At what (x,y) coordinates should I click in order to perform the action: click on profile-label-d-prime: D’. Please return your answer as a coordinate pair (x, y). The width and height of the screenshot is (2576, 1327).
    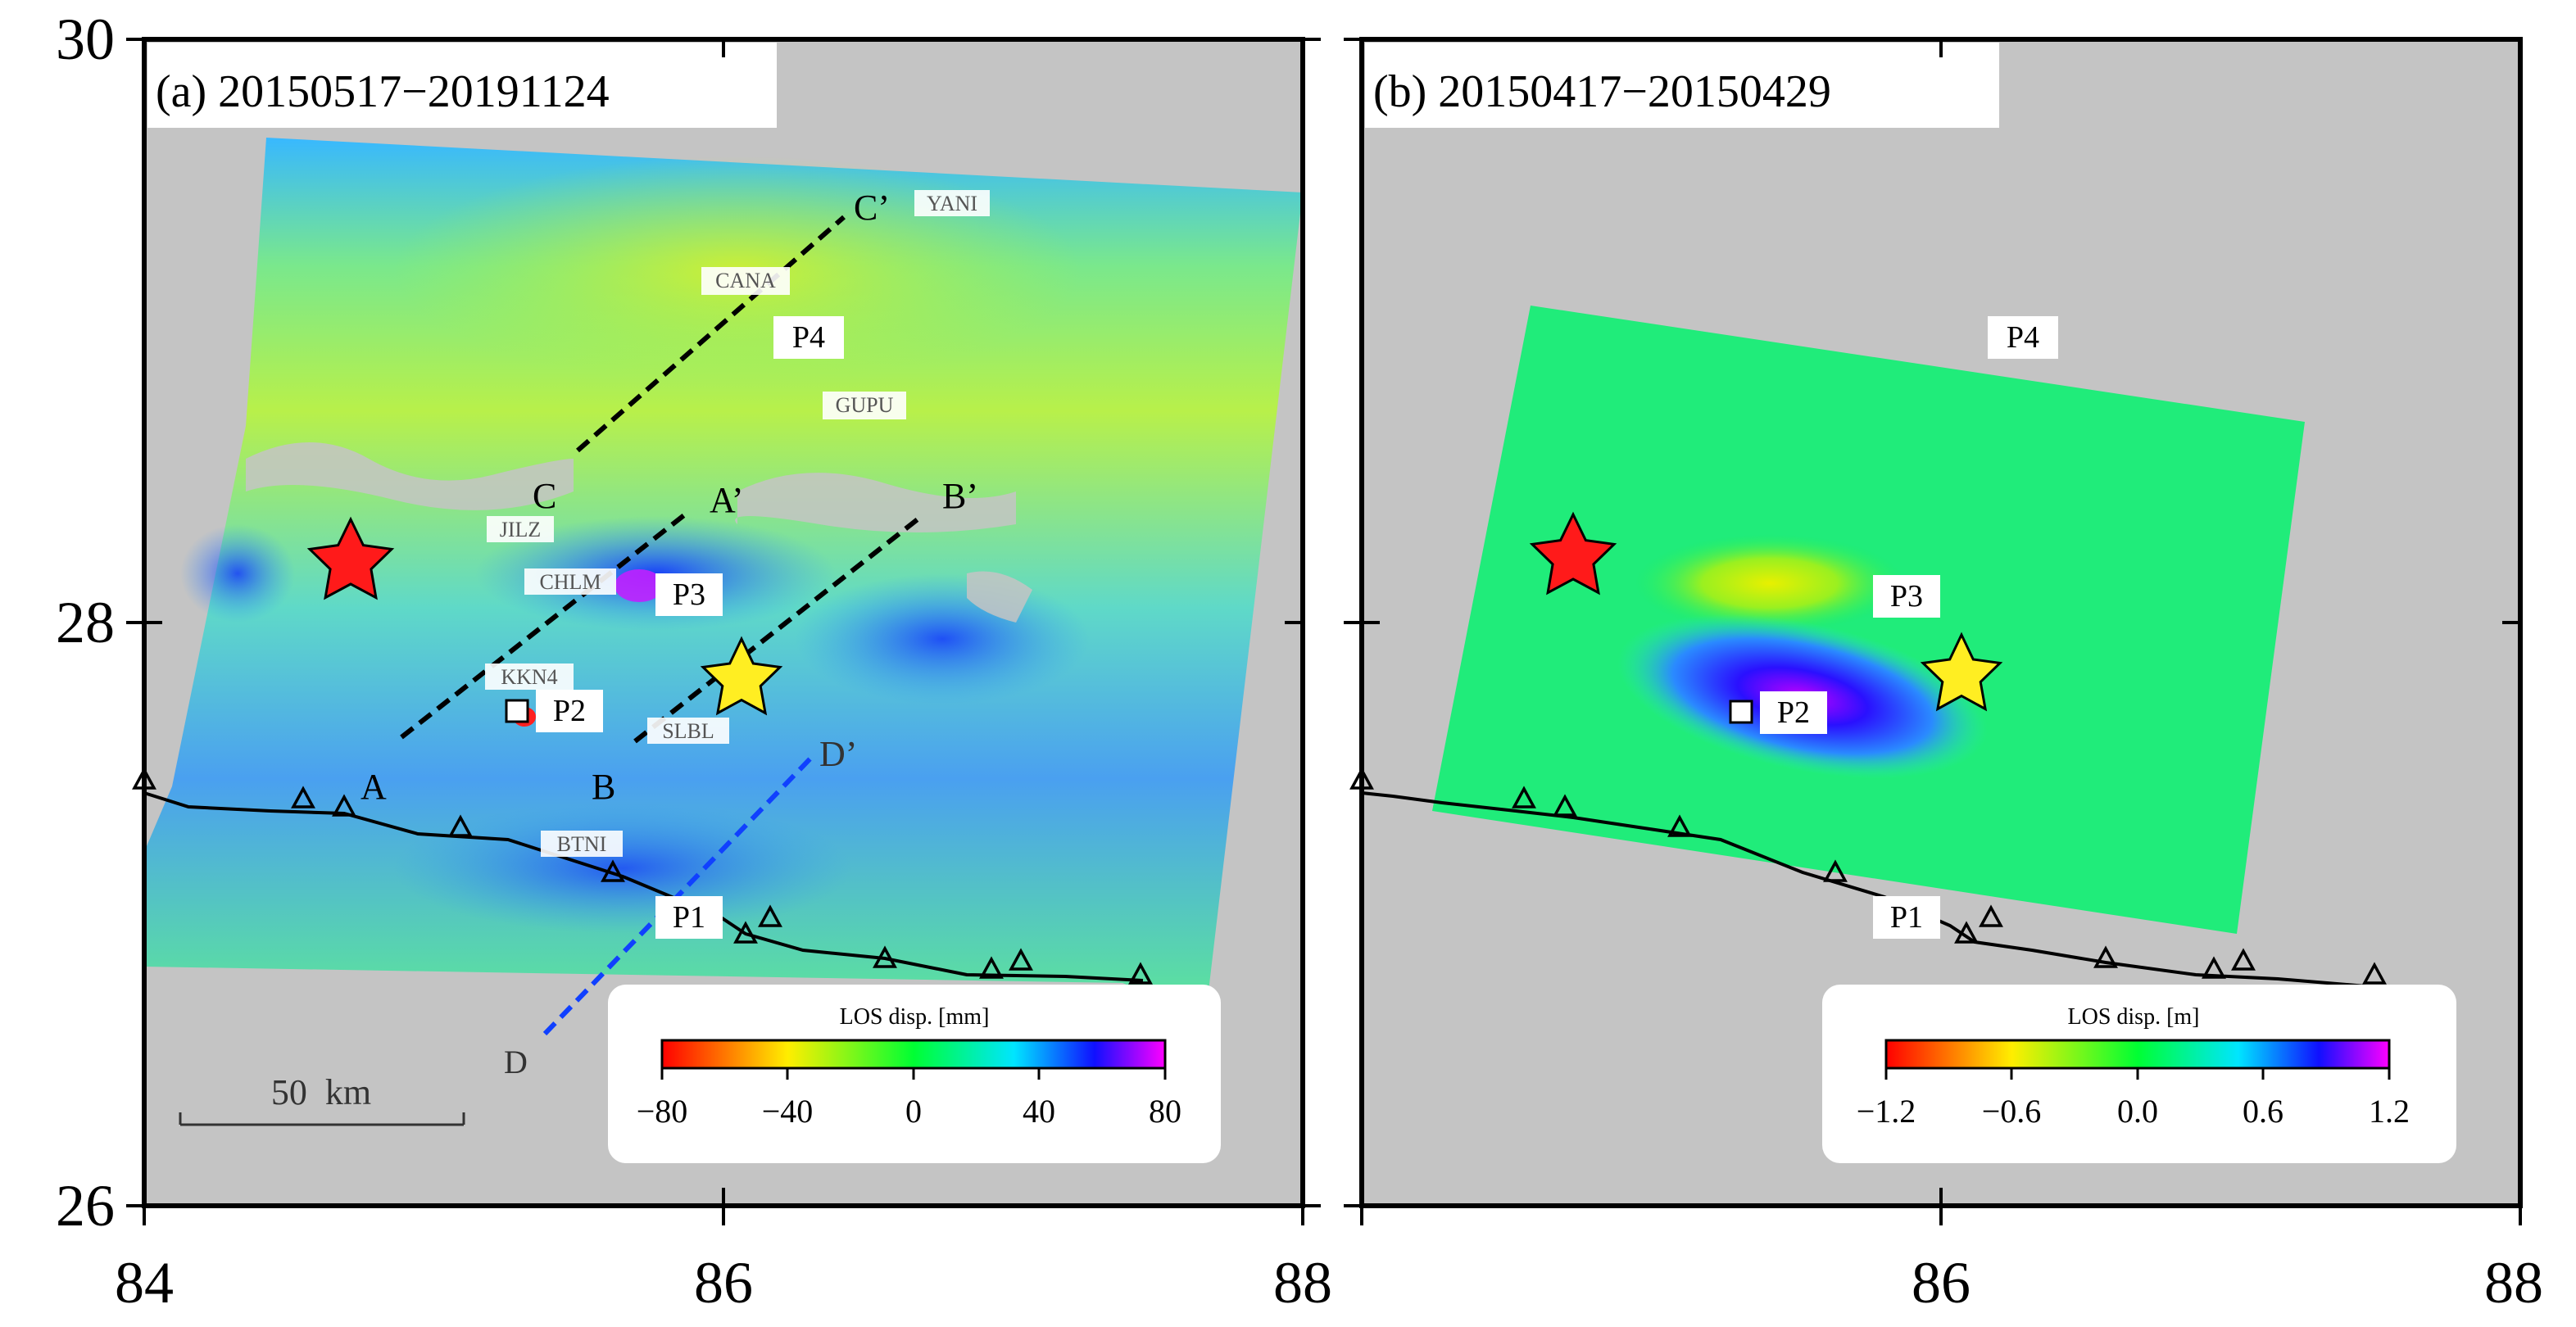
    Looking at the image, I should click on (838, 754).